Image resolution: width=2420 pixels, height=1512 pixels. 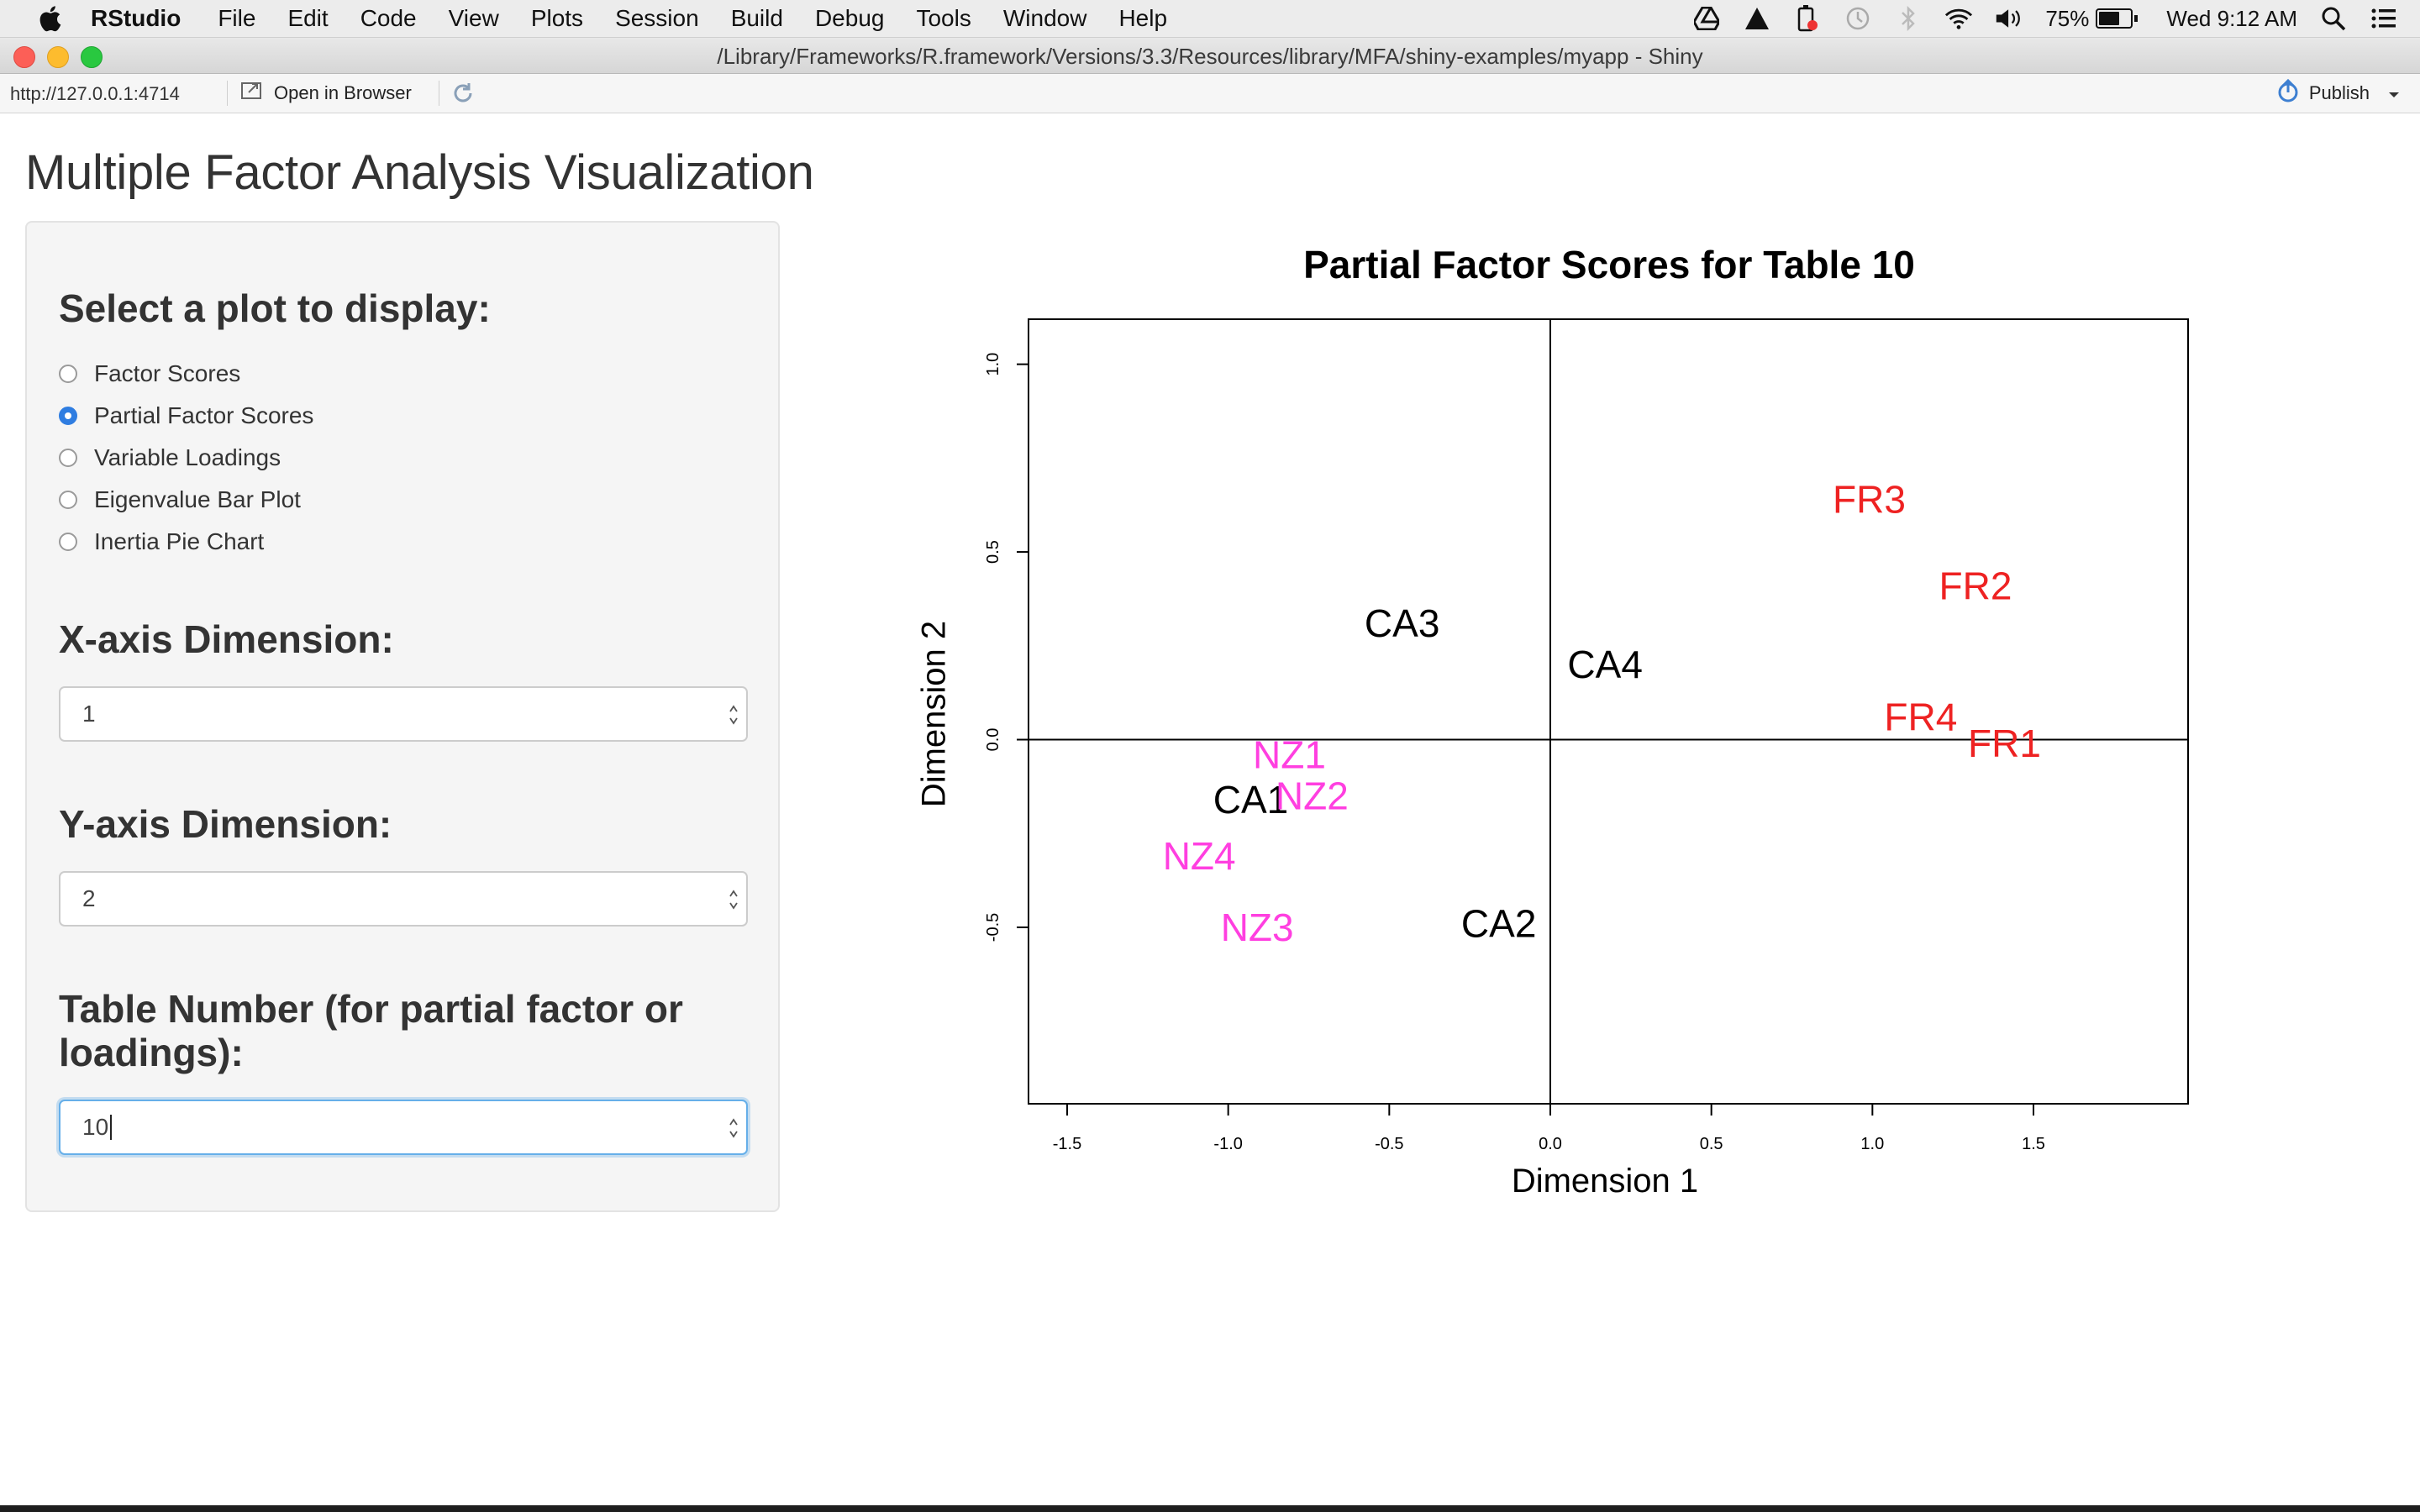 I want to click on table-number-label-line1: Table Number (for partial factor or, so click(x=371, y=1009).